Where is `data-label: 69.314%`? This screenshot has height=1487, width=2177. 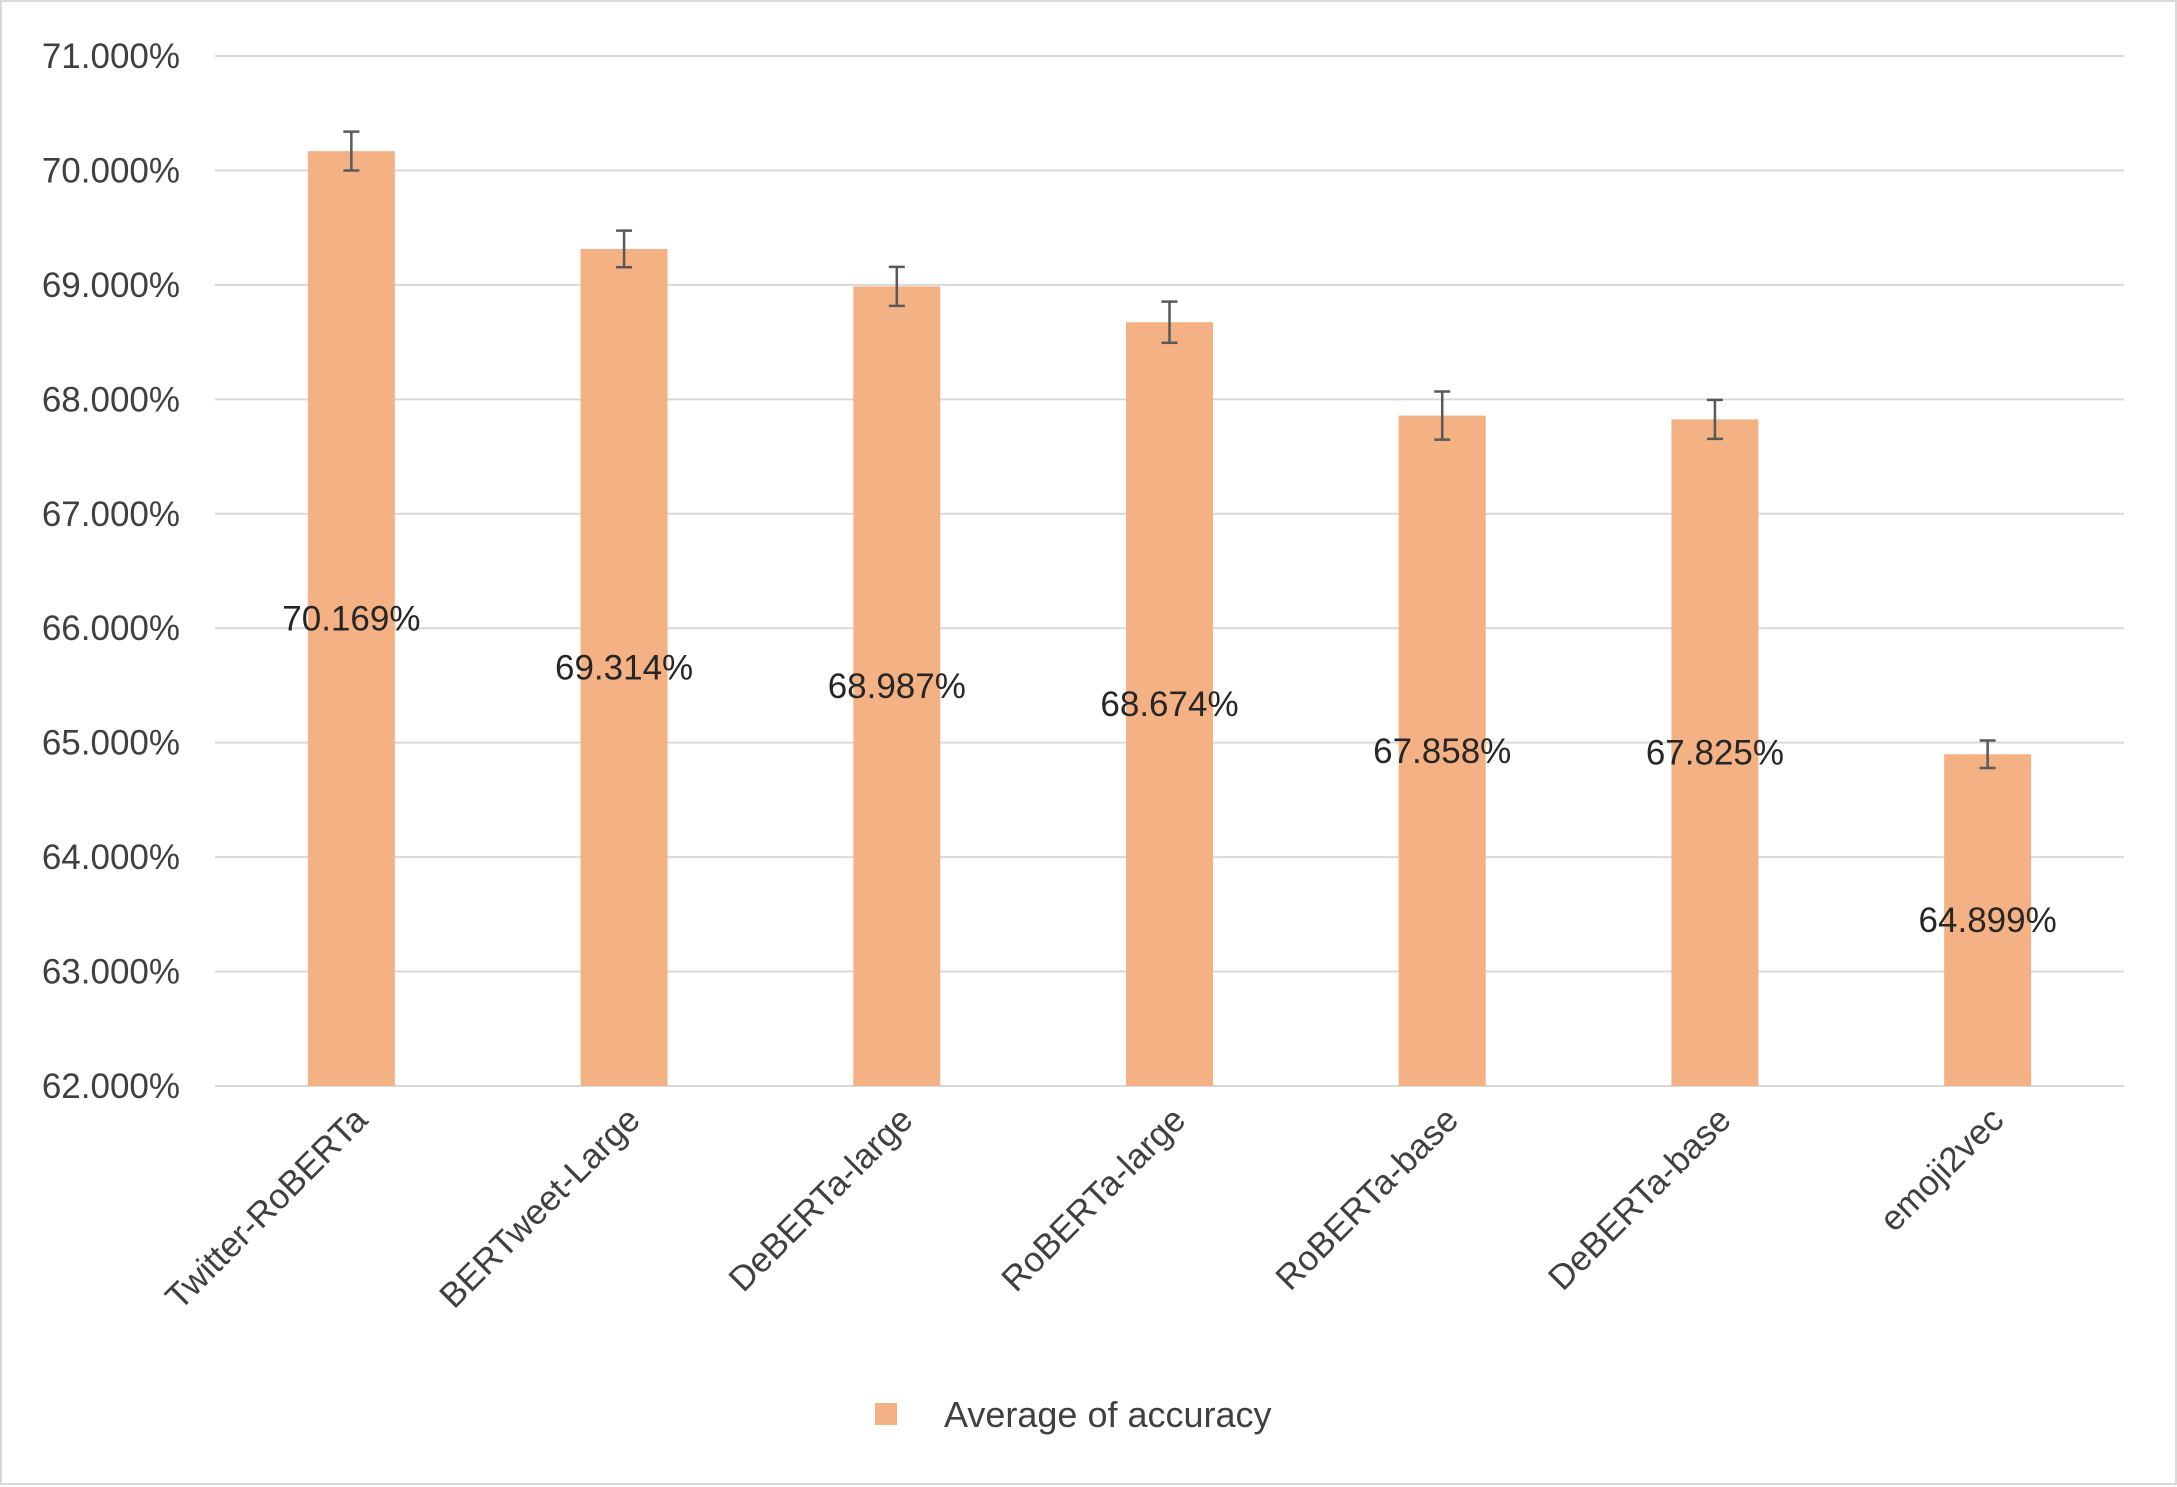 data-label: 69.314% is located at coordinates (624, 667).